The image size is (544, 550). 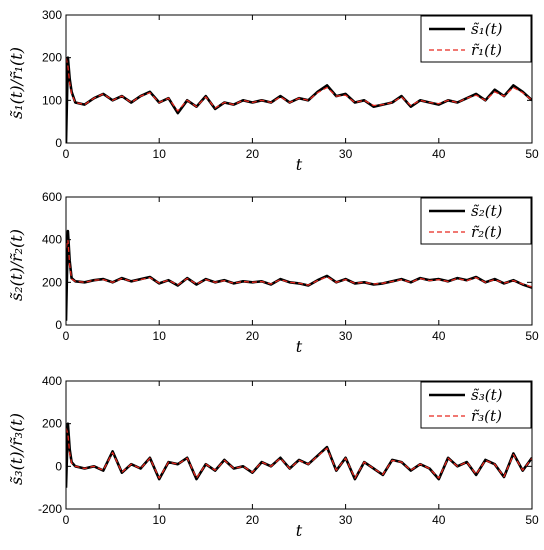 I want to click on y-axis-label: s̃₂(t)/r̃₂(t), so click(x=16, y=265).